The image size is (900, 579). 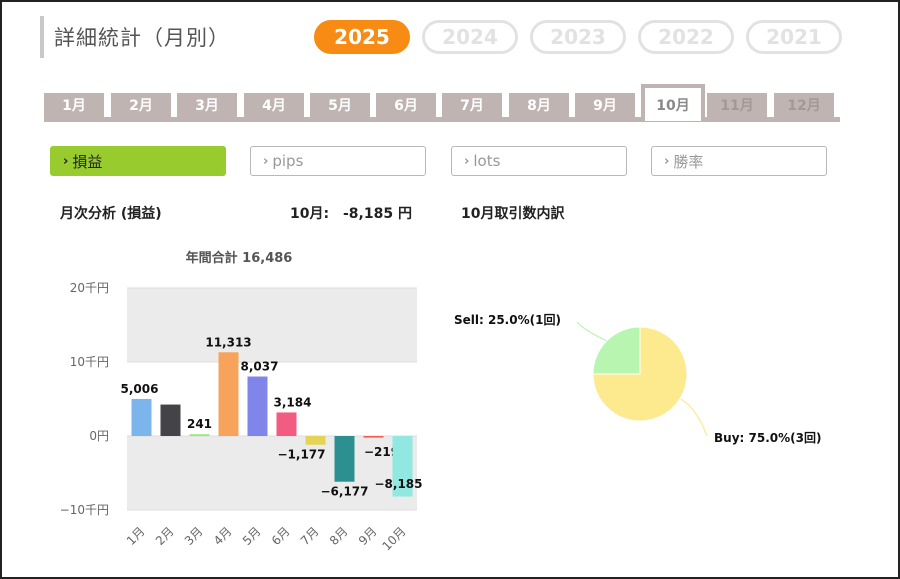 I want to click on x-tick-label: 8月, so click(x=339, y=536).